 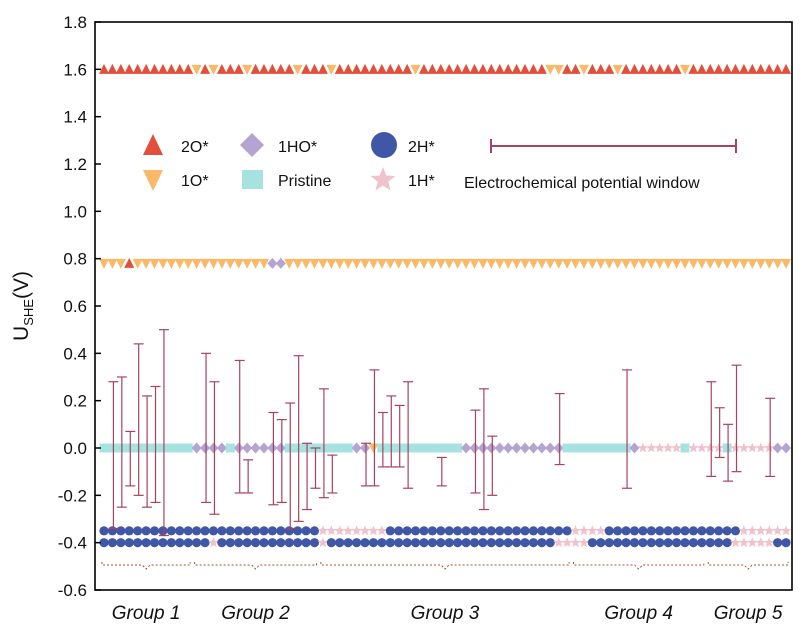 What do you see at coordinates (75, 401) in the screenshot?
I see `y-tick-label: 0.2` at bounding box center [75, 401].